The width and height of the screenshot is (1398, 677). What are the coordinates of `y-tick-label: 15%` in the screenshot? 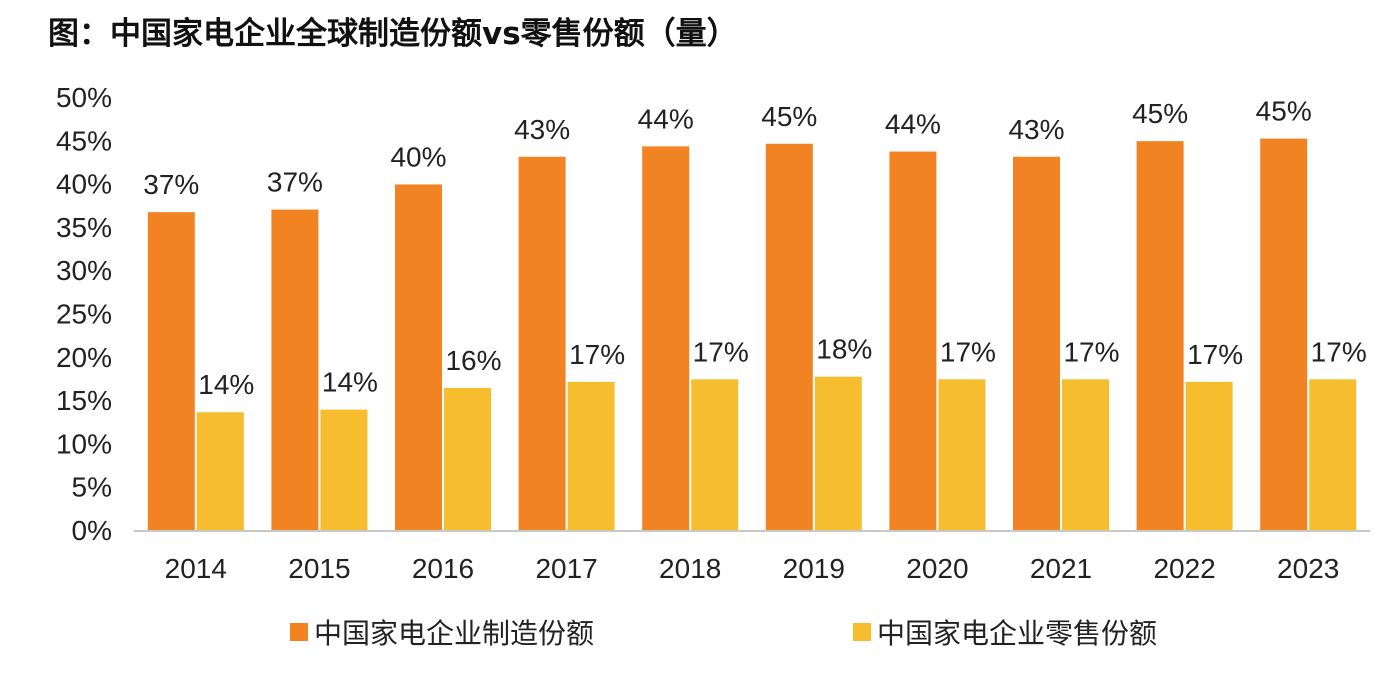 It's located at (84, 400).